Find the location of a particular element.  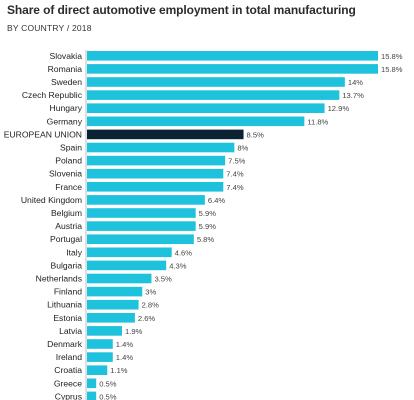

category-label: Hungary is located at coordinates (66, 108).